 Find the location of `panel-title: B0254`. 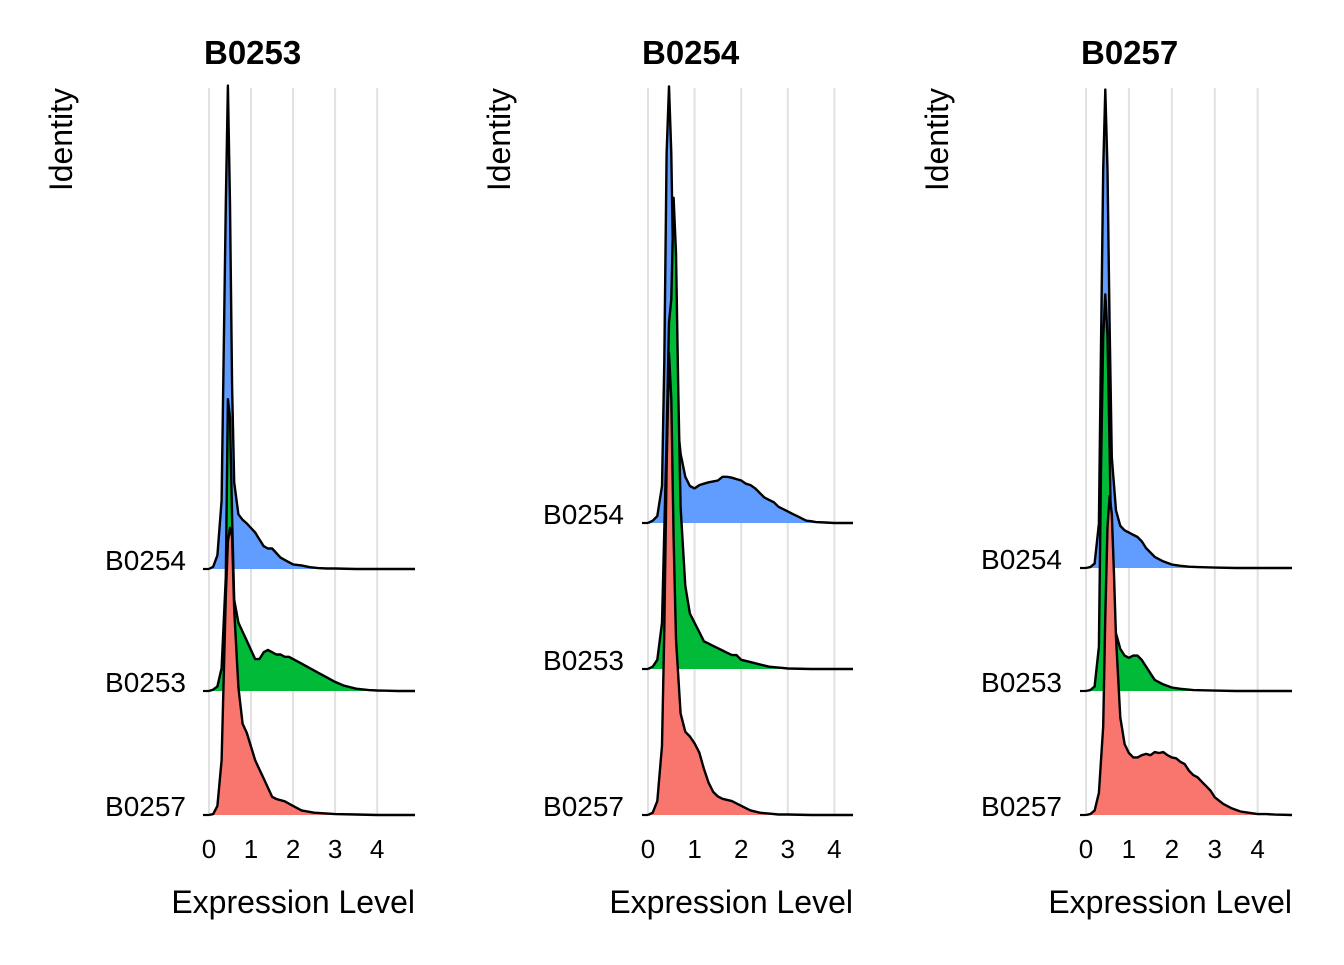

panel-title: B0254 is located at coordinates (691, 52).